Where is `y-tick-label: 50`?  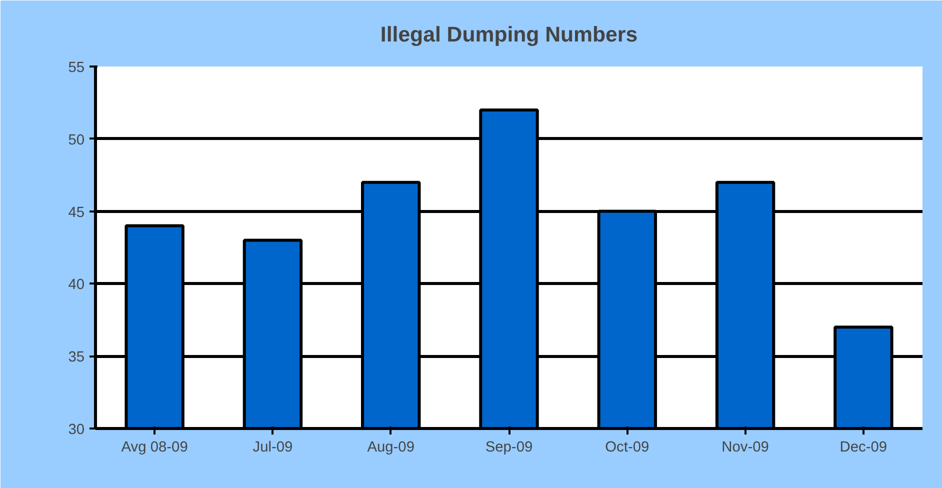 y-tick-label: 50 is located at coordinates (76, 140).